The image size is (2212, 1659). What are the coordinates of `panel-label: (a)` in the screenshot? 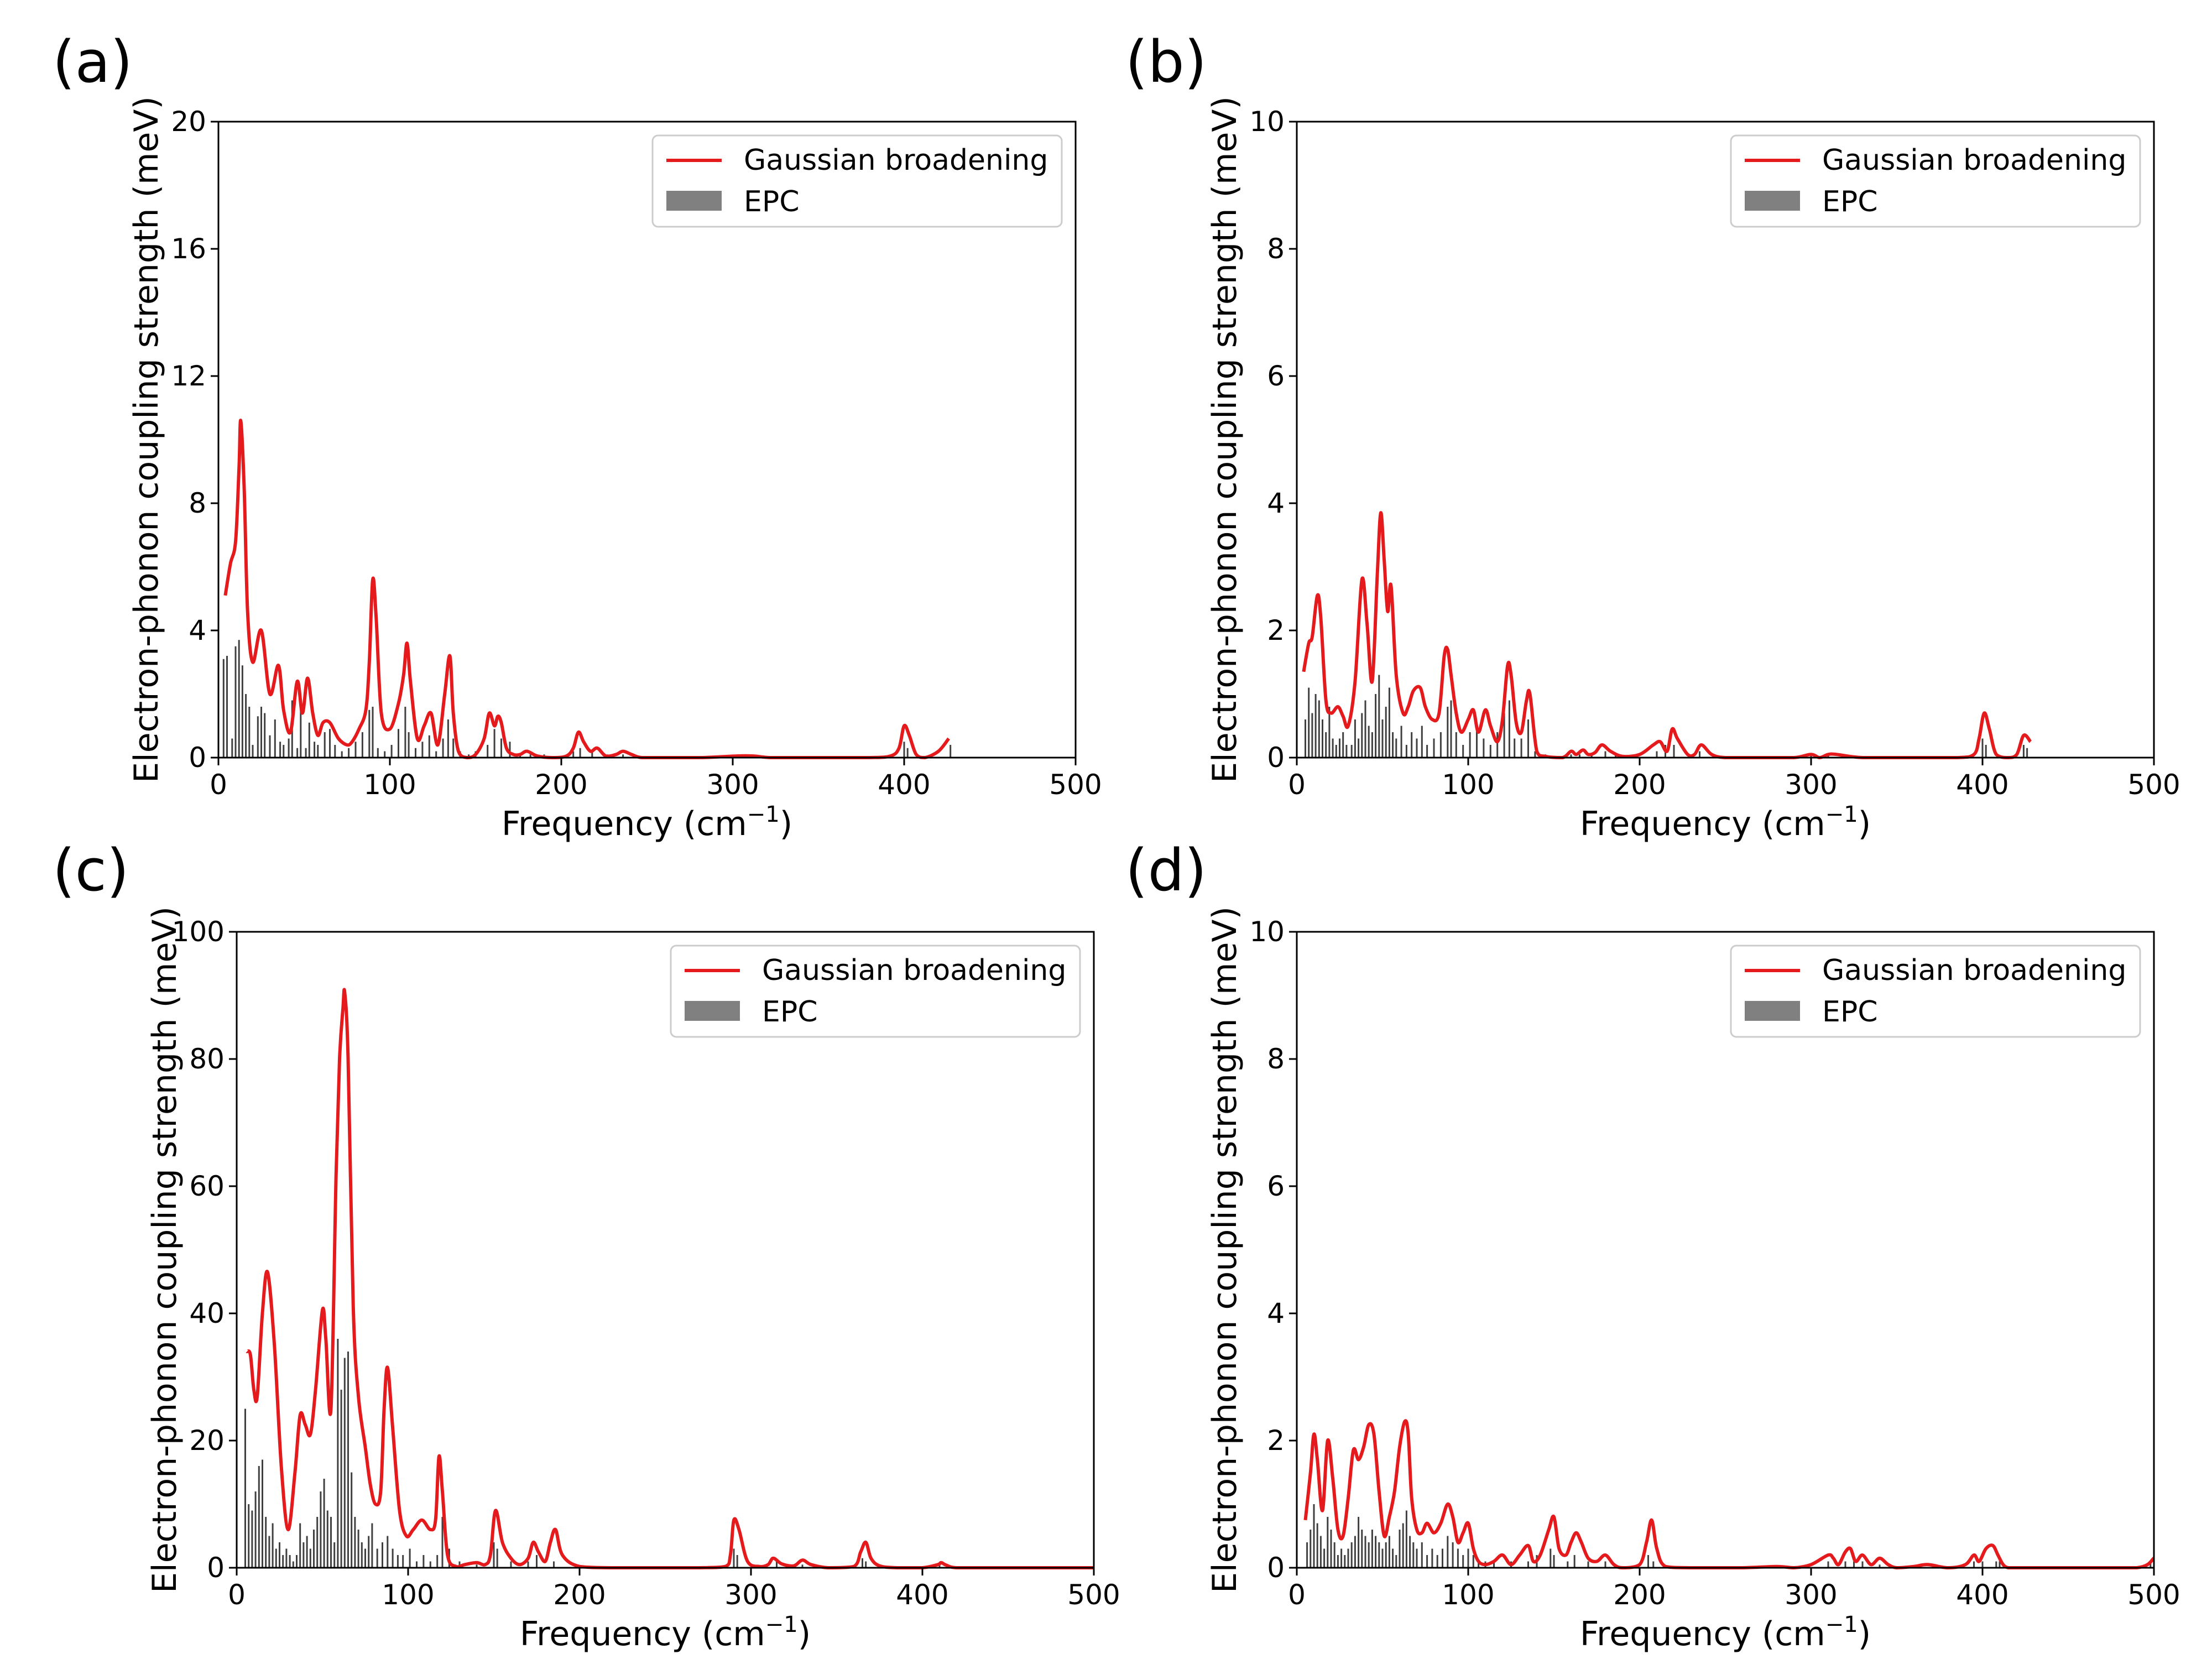 It's located at (93, 62).